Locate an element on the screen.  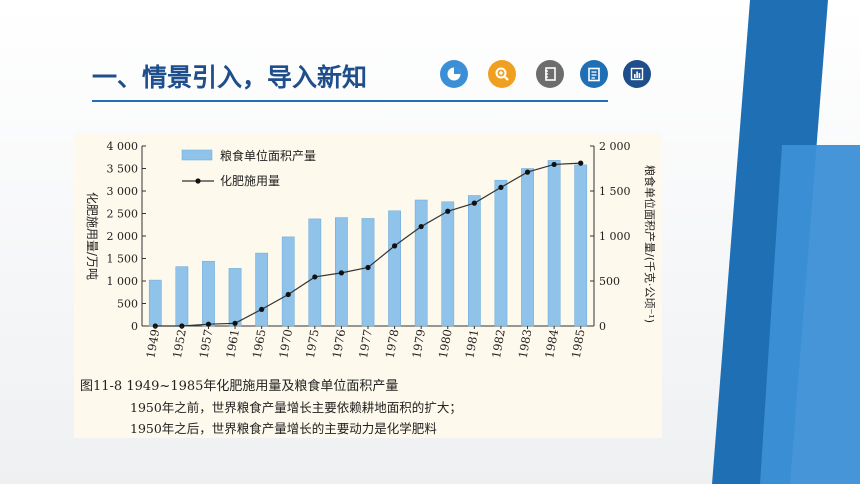
x-tick-label: 1984 is located at coordinates (551, 343).